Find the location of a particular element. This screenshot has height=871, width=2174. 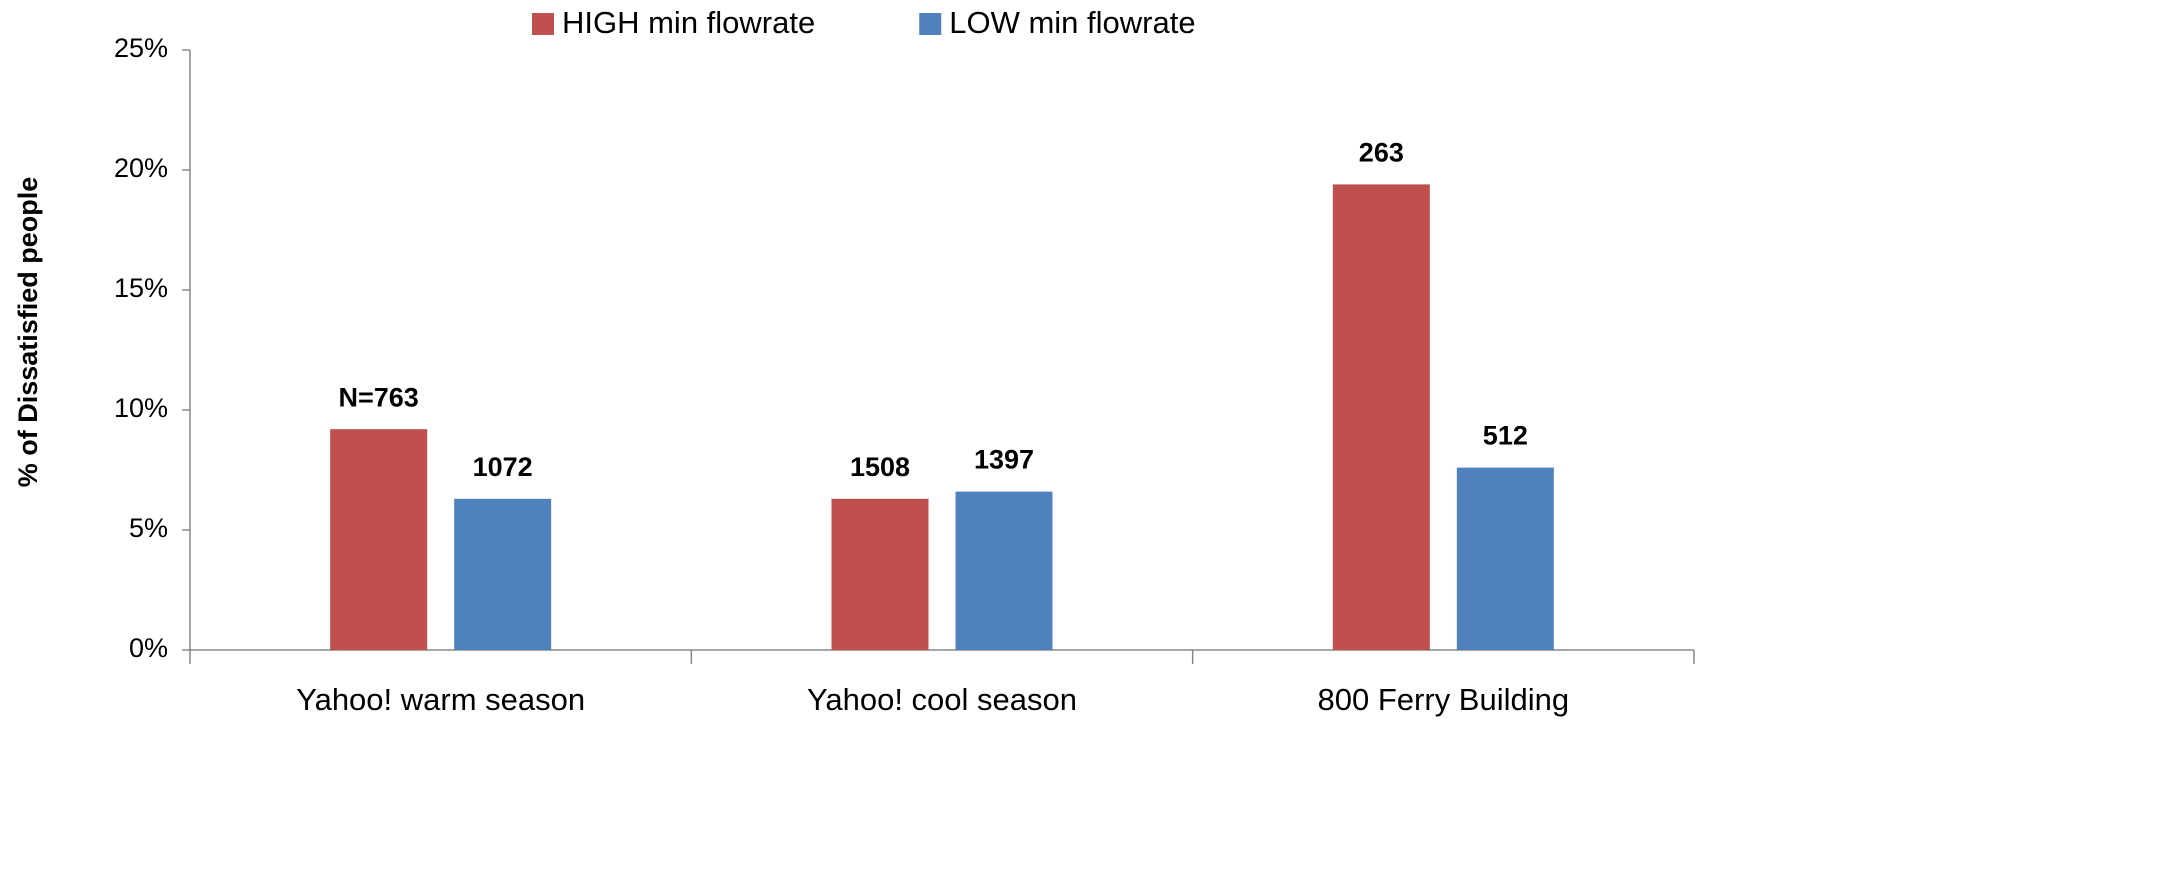

y-tick-label: 10% is located at coordinates (141, 408).